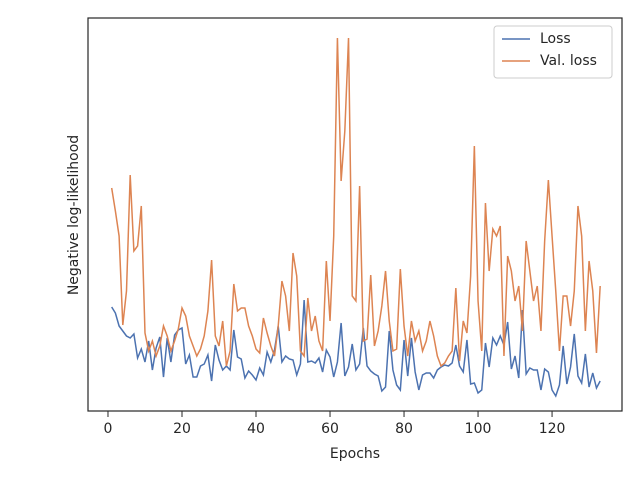 Image resolution: width=640 pixels, height=484 pixels. I want to click on x-tick-label: 60, so click(330, 429).